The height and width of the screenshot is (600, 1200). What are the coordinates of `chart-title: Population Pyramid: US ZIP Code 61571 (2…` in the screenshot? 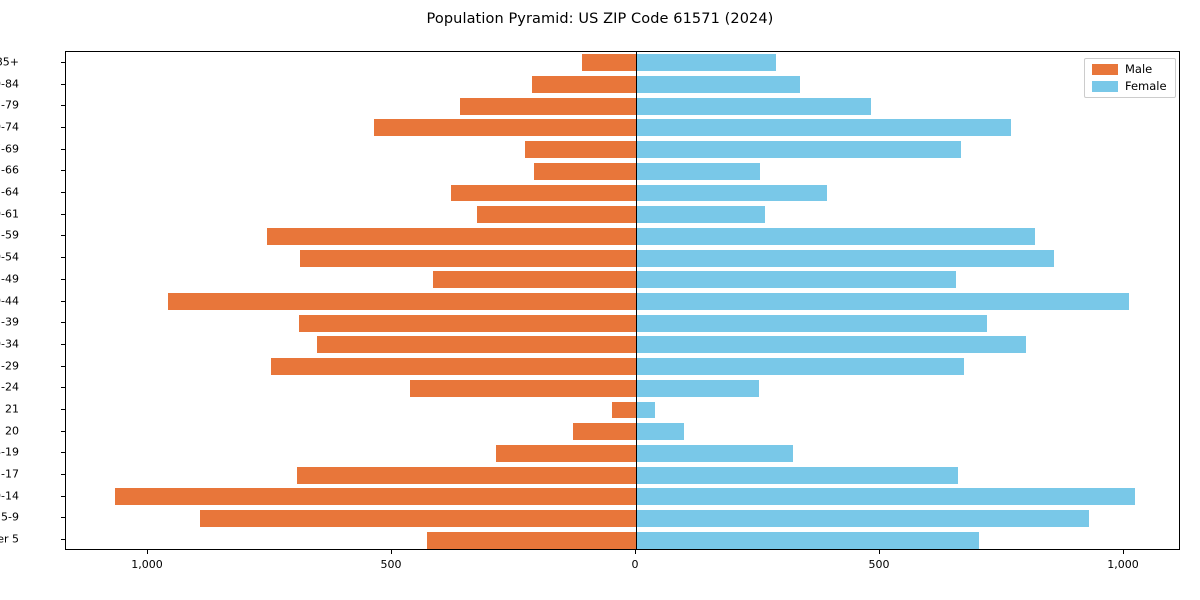 It's located at (600, 19).